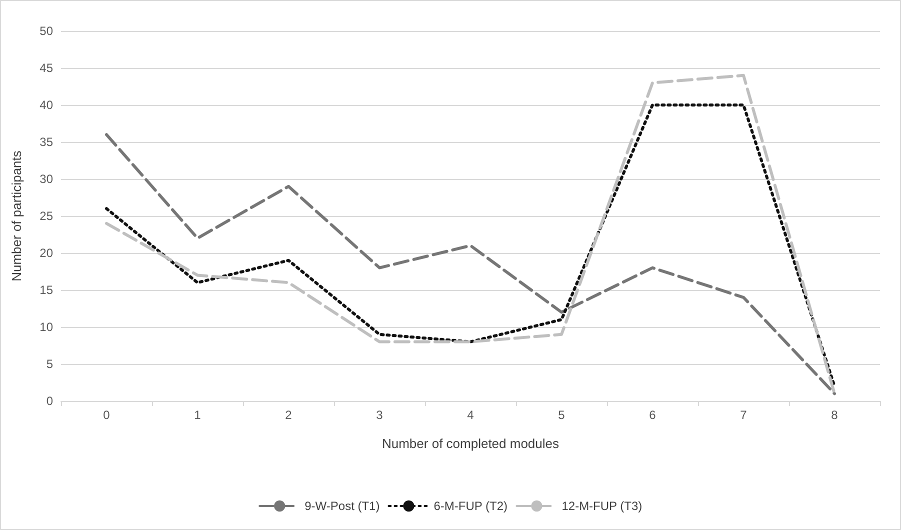 Image resolution: width=901 pixels, height=530 pixels. Describe the element at coordinates (562, 415) in the screenshot. I see `x-tick-label: 5` at that location.